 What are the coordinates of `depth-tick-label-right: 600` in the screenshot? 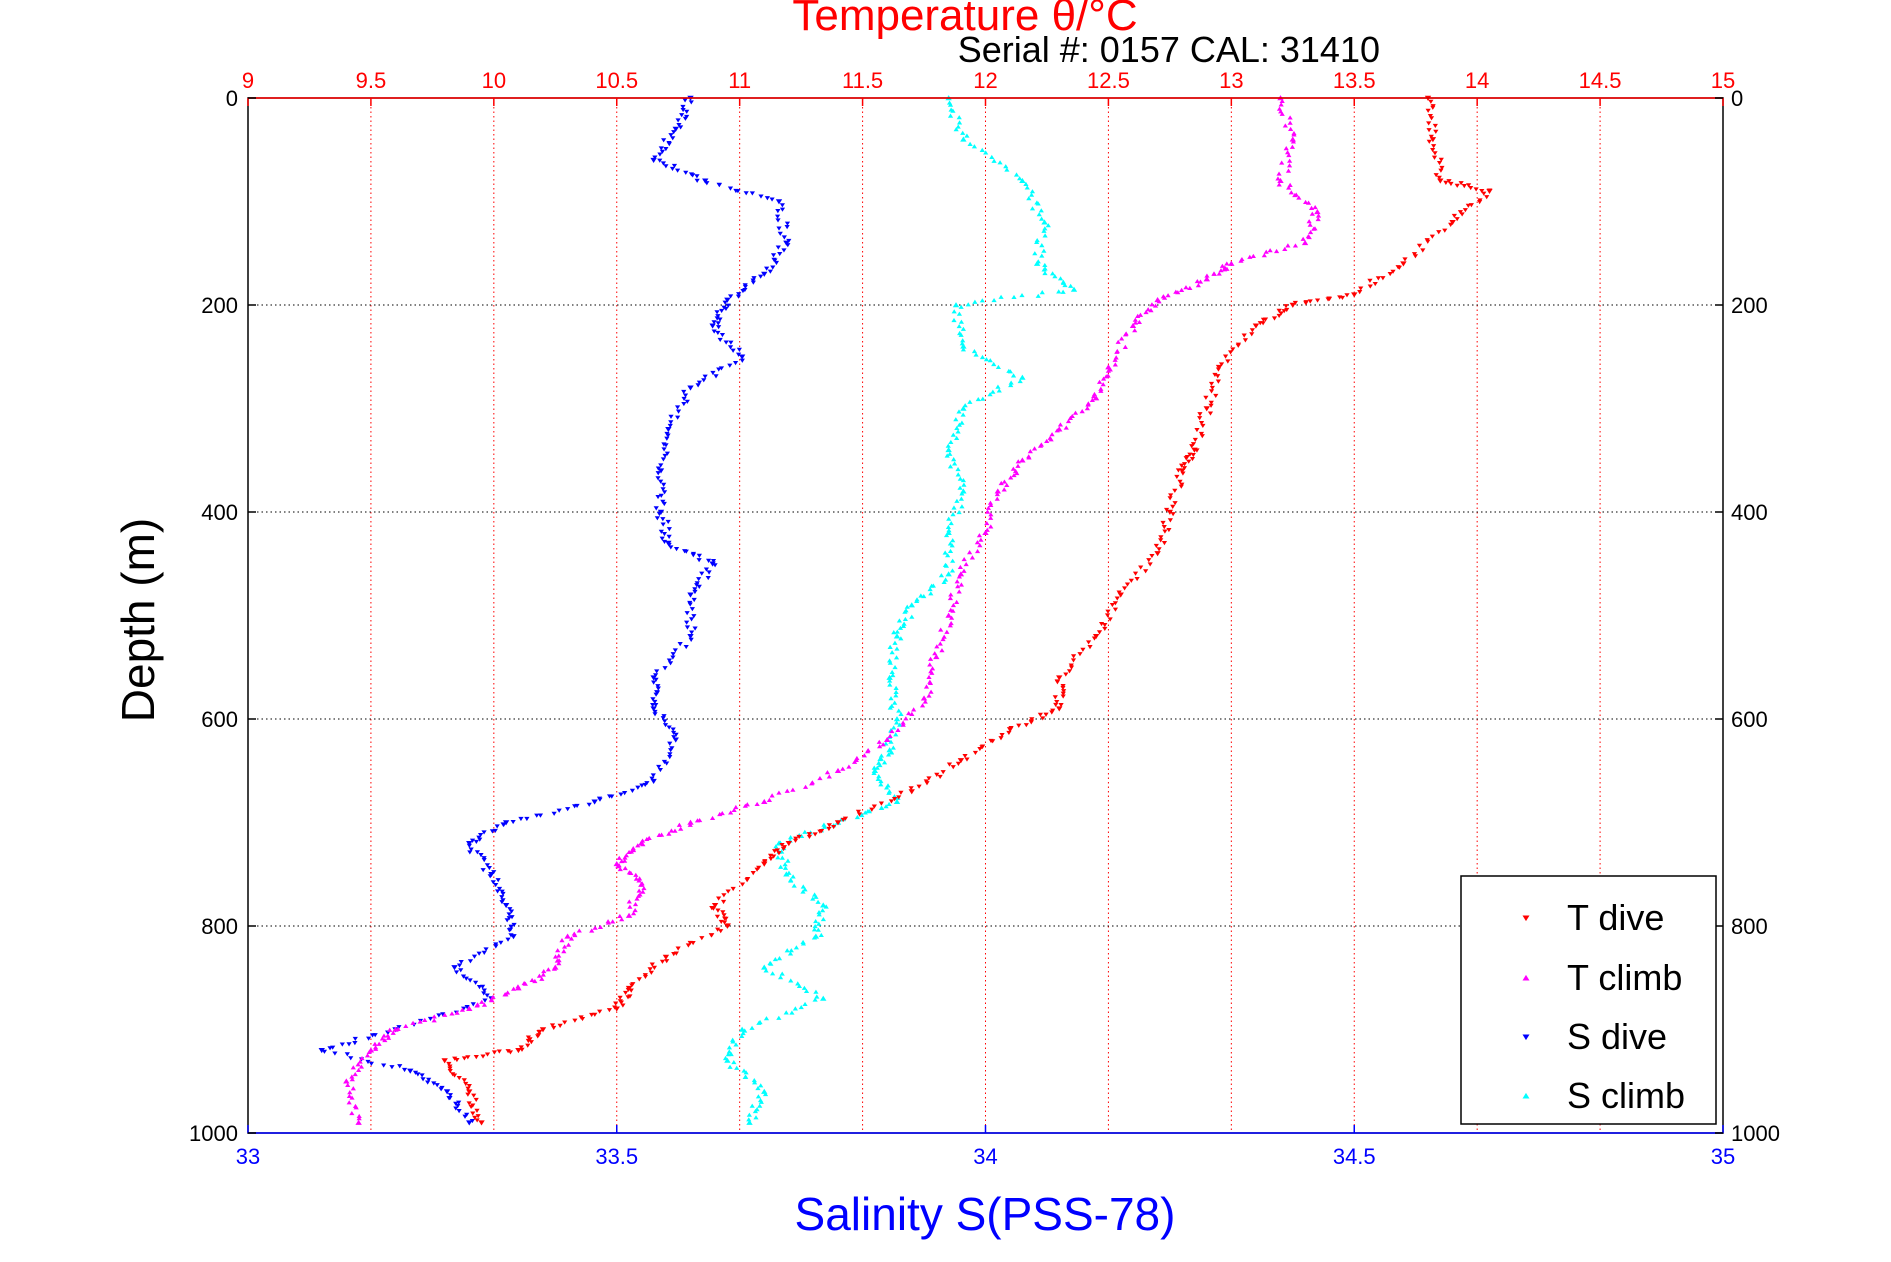 It's located at (1749, 719).